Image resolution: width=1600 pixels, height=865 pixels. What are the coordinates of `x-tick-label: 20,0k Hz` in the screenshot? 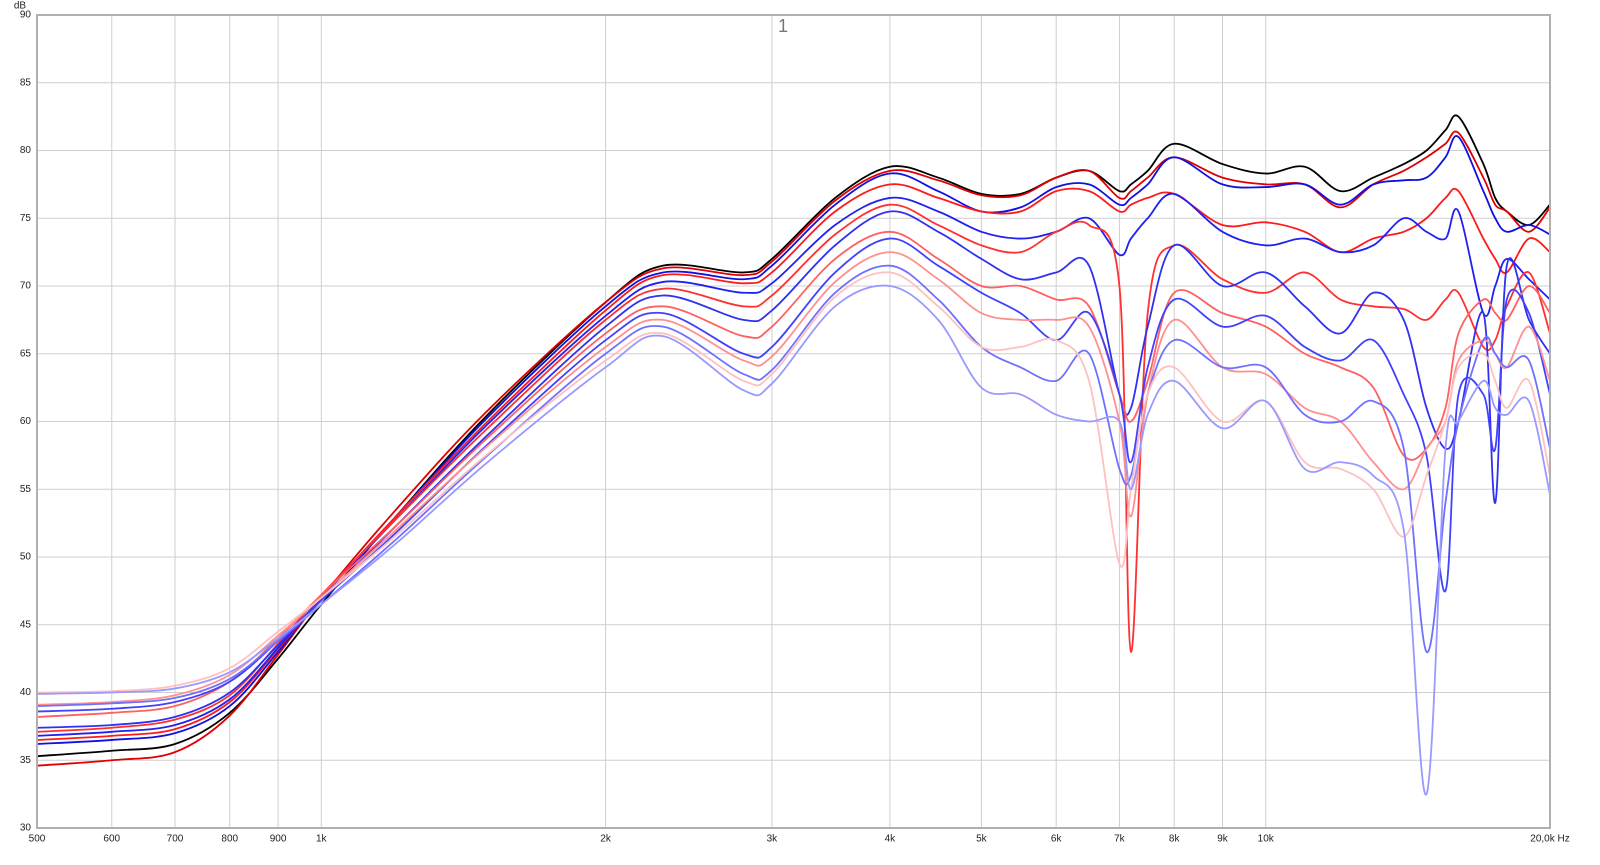 It's located at (1549, 839).